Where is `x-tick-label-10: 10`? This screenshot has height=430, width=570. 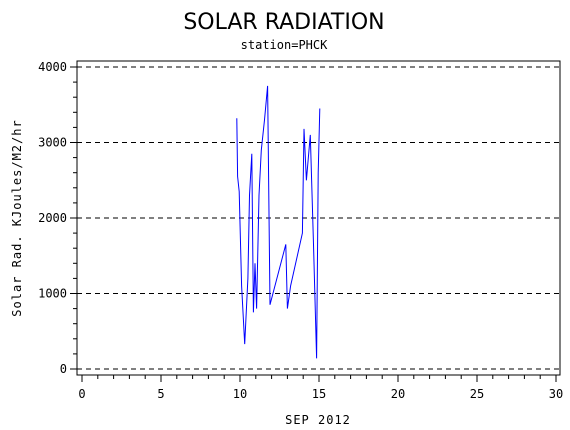 x-tick-label-10: 10 is located at coordinates (240, 394).